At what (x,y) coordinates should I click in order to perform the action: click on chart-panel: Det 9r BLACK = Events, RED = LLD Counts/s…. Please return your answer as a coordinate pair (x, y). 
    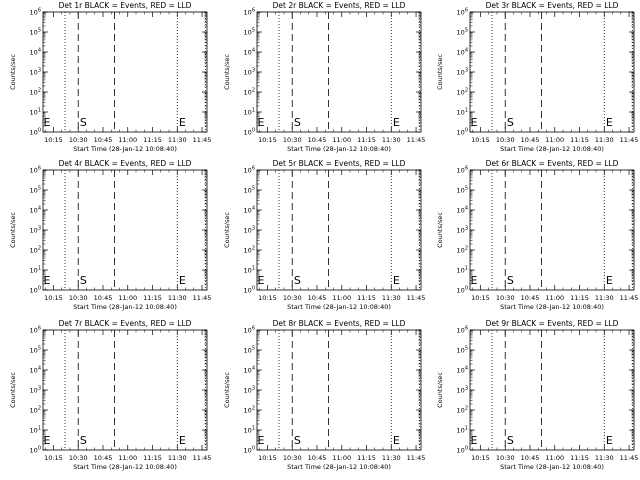
    Looking at the image, I should click on (537, 395).